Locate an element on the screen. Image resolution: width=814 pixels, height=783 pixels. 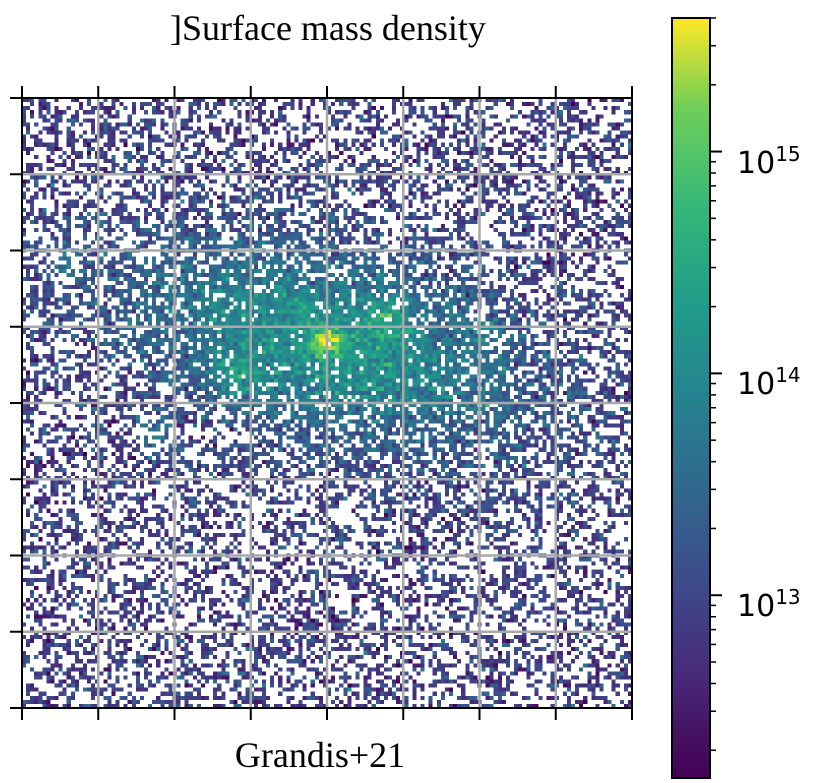
colorbar-tick-label-1e14: 1014 is located at coordinates (769, 383).